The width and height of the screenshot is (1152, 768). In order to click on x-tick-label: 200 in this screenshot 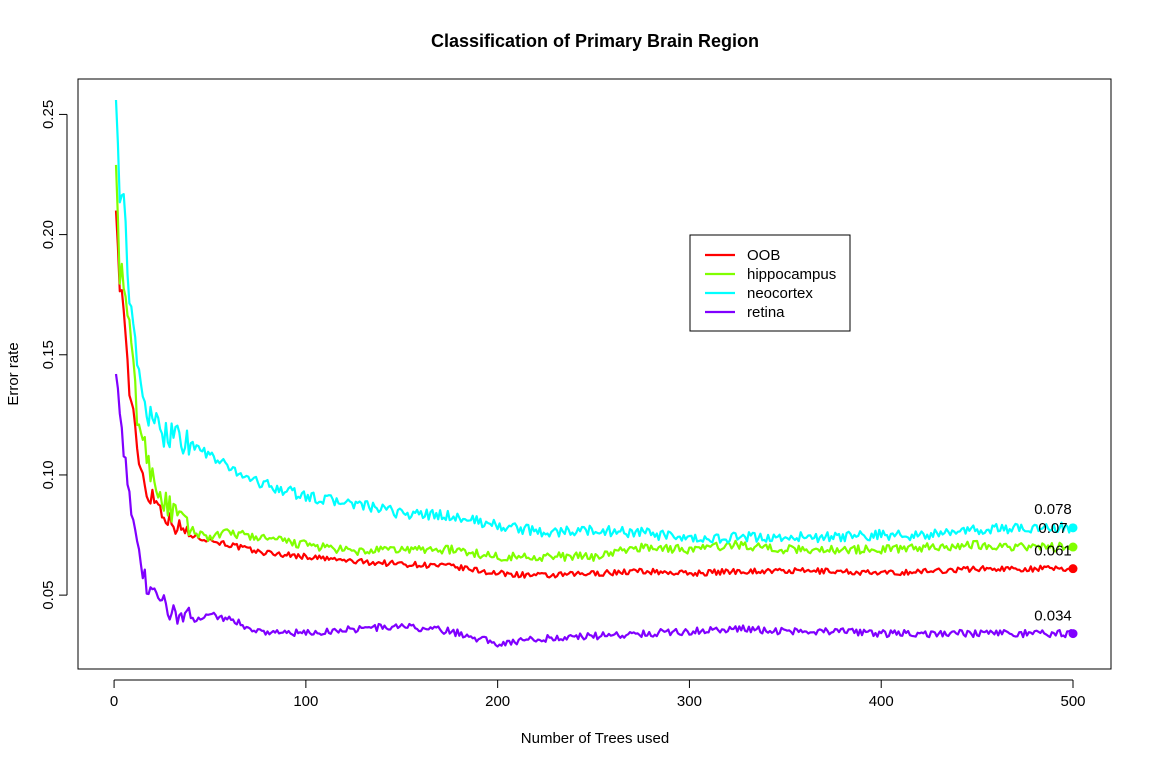, I will do `click(497, 701)`.